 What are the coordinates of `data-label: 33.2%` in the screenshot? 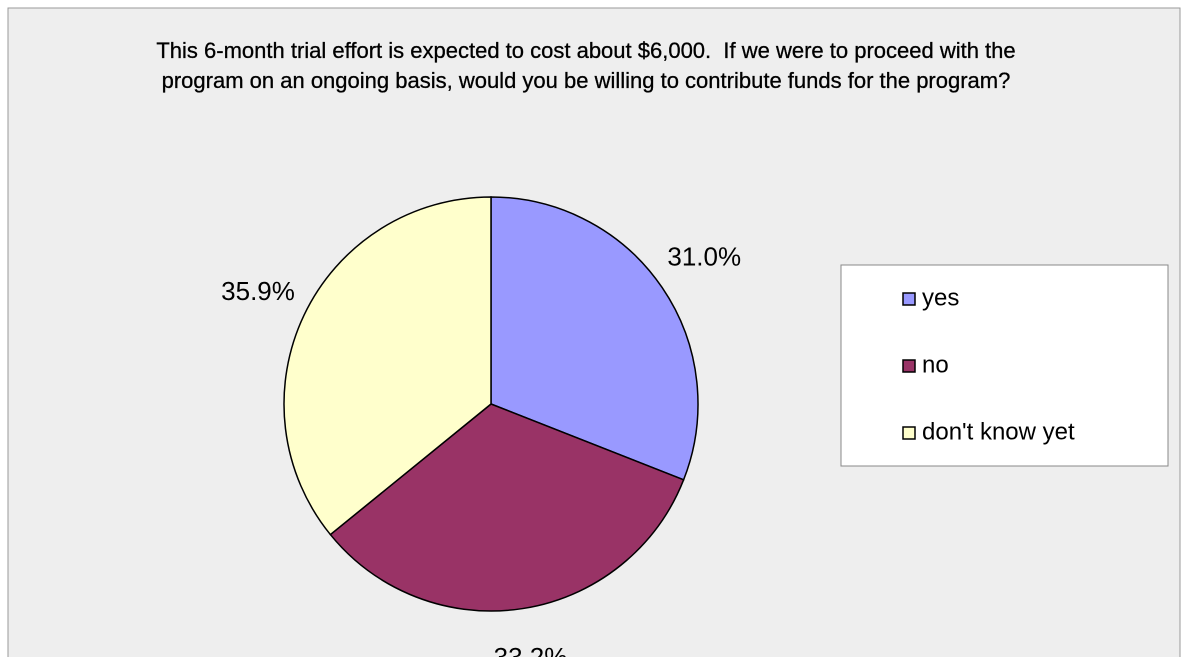 It's located at (531, 649).